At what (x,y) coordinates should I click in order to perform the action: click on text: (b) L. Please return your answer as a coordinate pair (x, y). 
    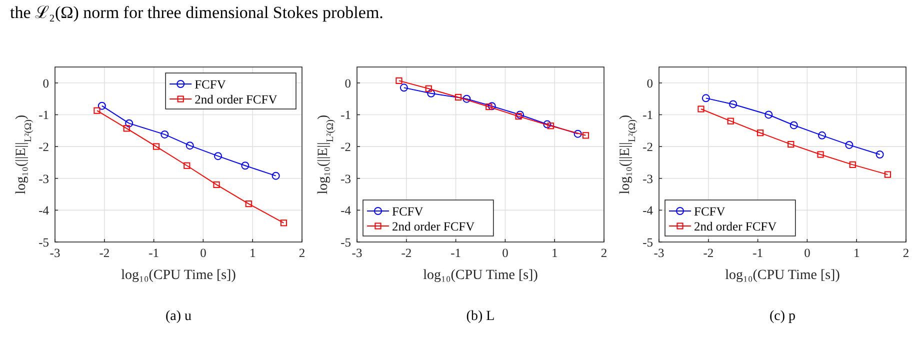
    Looking at the image, I should click on (480, 316).